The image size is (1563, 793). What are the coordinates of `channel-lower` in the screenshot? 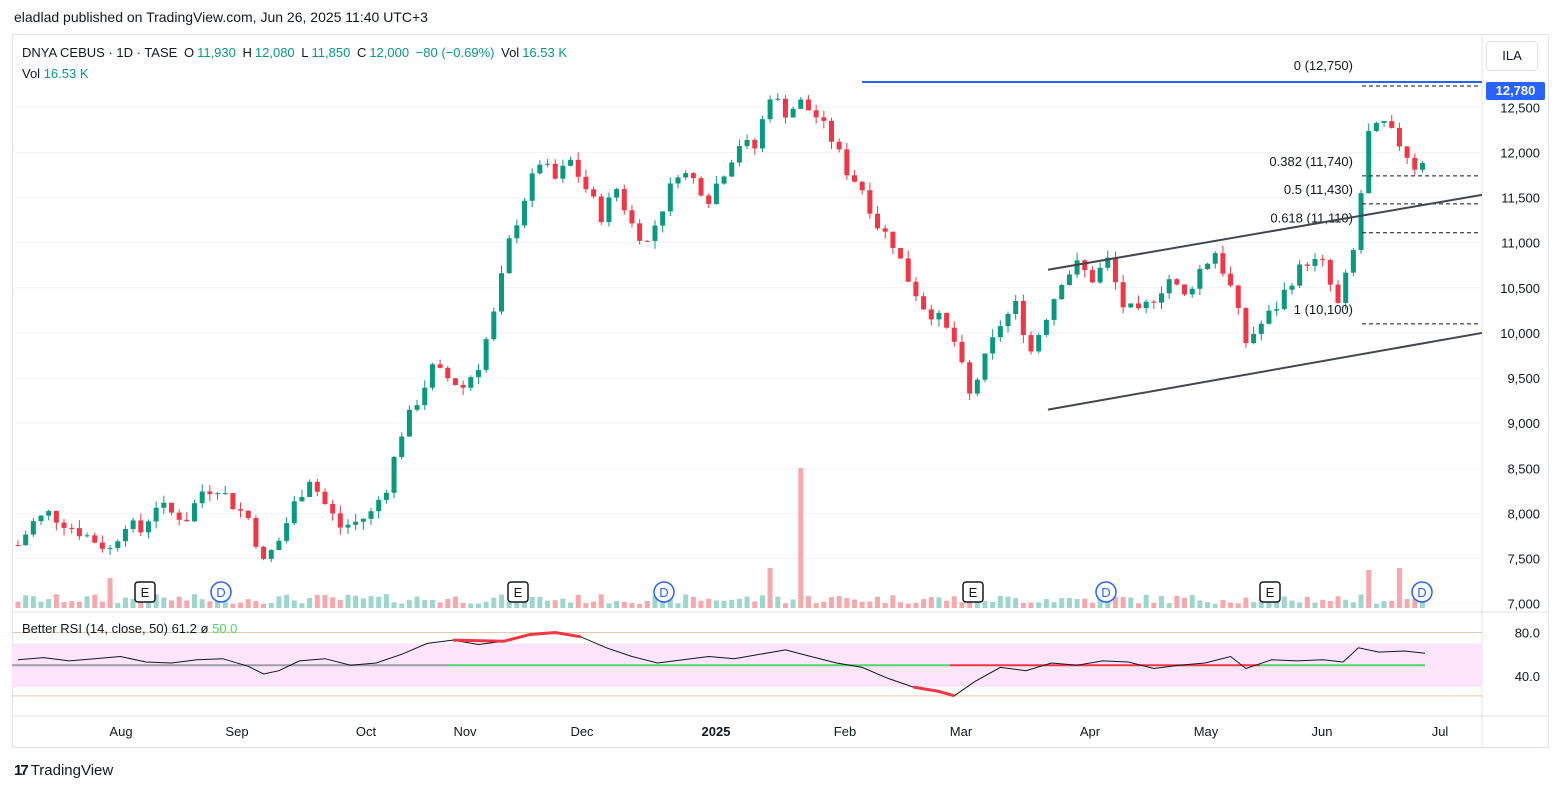 It's located at (1265, 371).